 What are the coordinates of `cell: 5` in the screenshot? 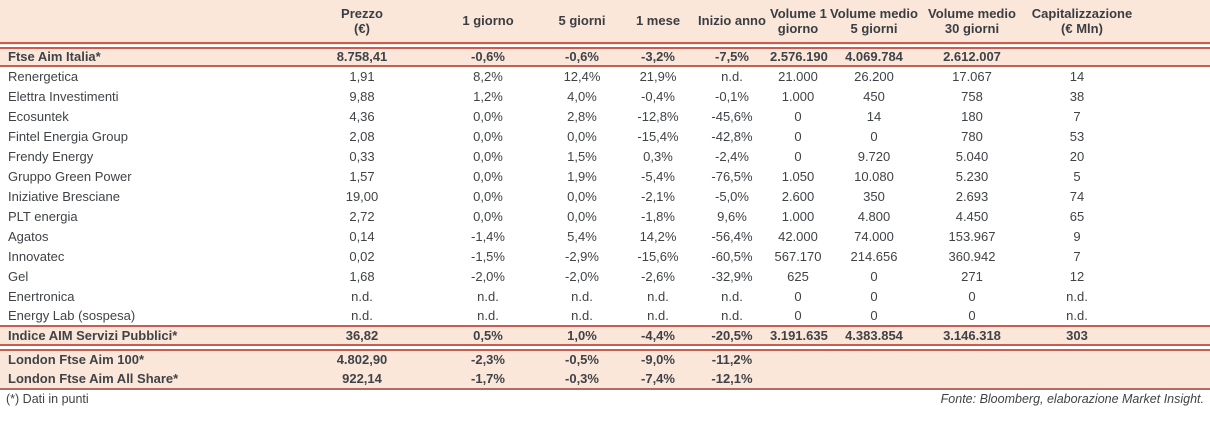 It's located at (1077, 176).